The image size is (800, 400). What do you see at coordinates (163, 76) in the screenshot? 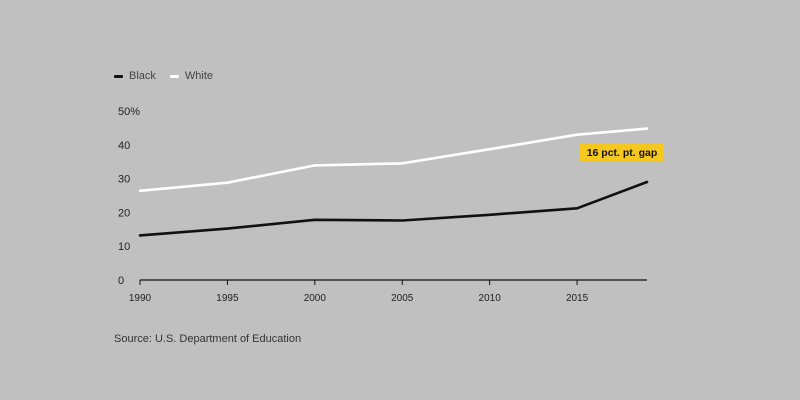
I see `legend: Black White` at bounding box center [163, 76].